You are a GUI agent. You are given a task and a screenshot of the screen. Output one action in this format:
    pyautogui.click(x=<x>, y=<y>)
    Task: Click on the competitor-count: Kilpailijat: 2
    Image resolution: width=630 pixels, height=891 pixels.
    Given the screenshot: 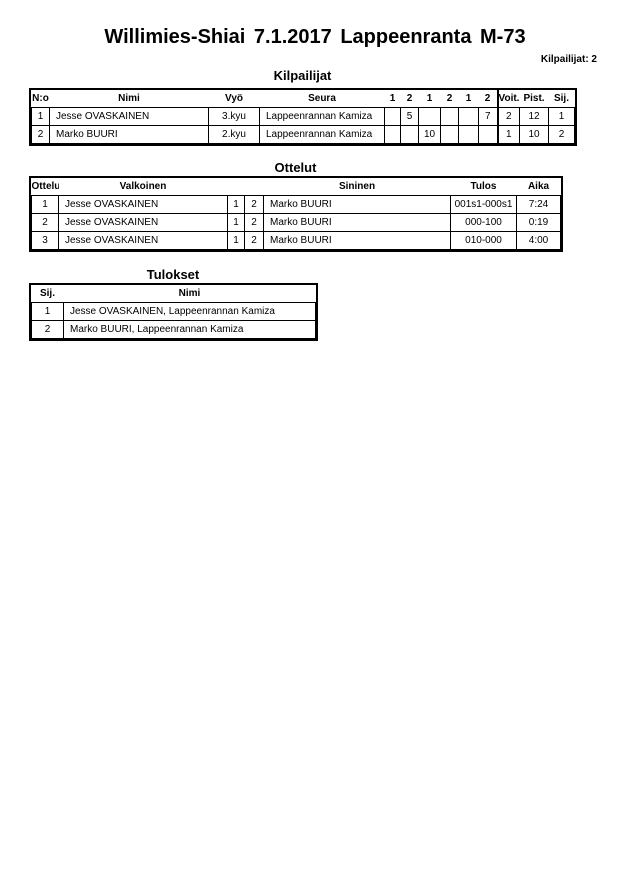 What is the action you would take?
    pyautogui.click(x=568, y=59)
    